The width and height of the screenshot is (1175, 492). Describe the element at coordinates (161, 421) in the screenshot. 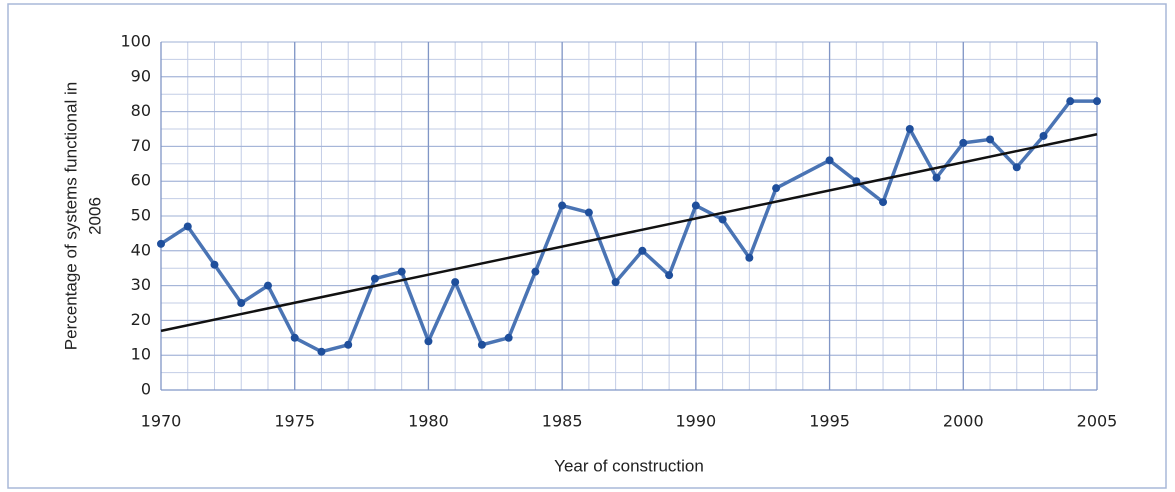

I see `x-tick-label: 1970` at that location.